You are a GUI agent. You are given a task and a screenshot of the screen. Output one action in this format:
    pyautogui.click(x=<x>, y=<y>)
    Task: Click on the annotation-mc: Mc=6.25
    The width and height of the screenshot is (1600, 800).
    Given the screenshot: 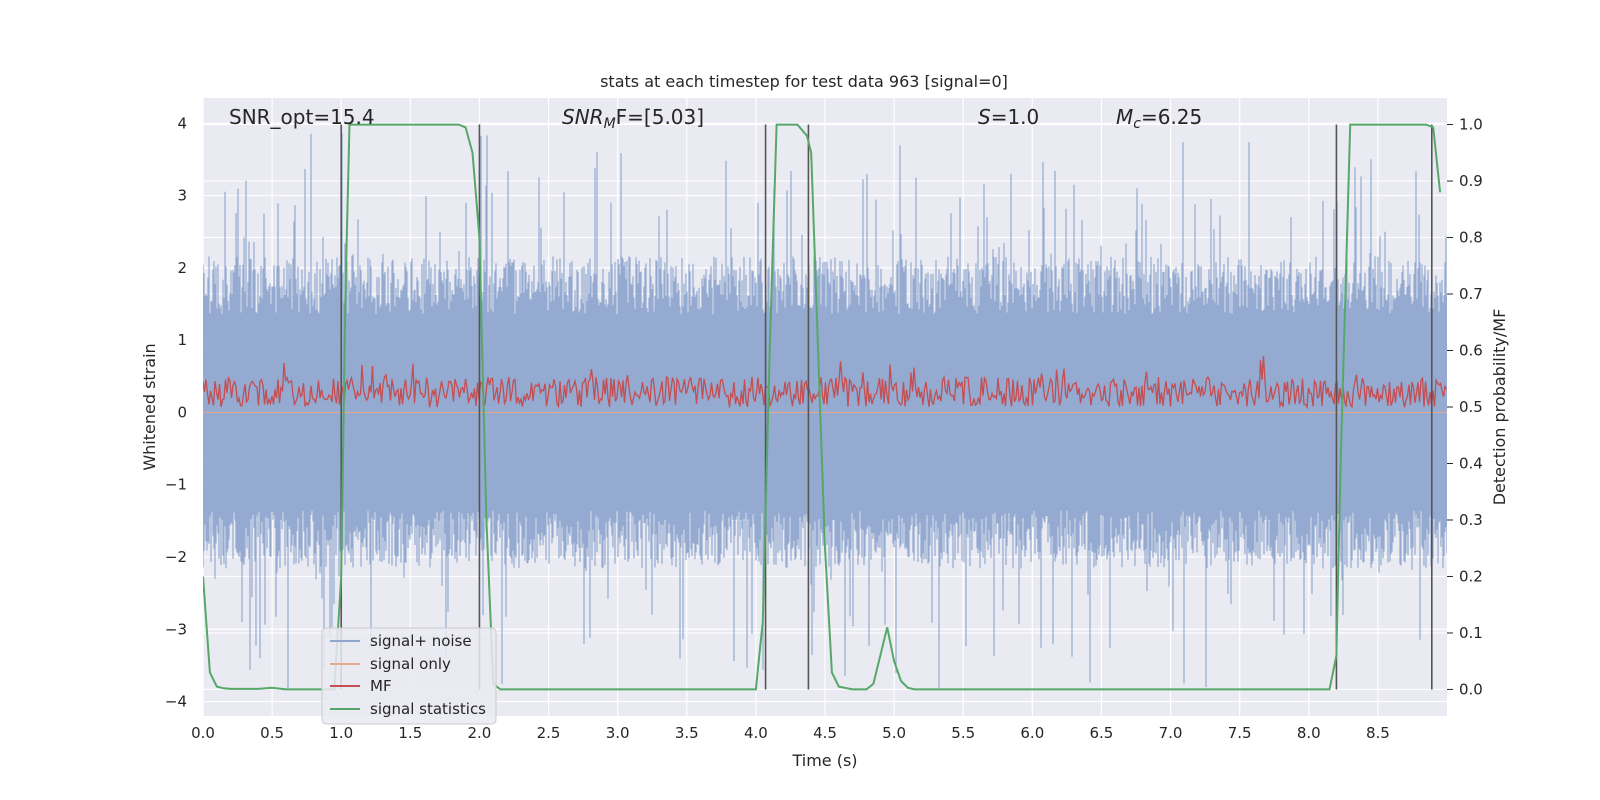 What is the action you would take?
    pyautogui.click(x=1159, y=118)
    